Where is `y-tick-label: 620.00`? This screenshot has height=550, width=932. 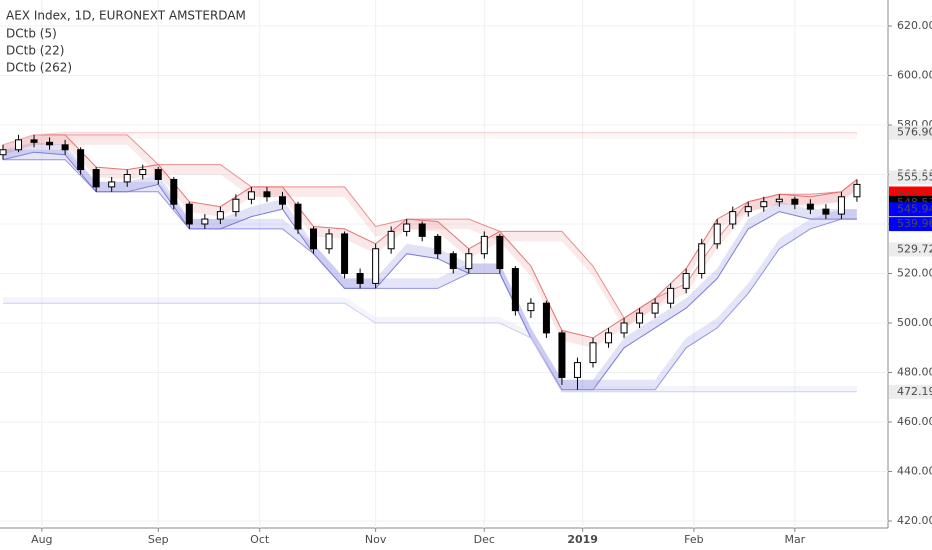
y-tick-label: 620.00 is located at coordinates (914, 25).